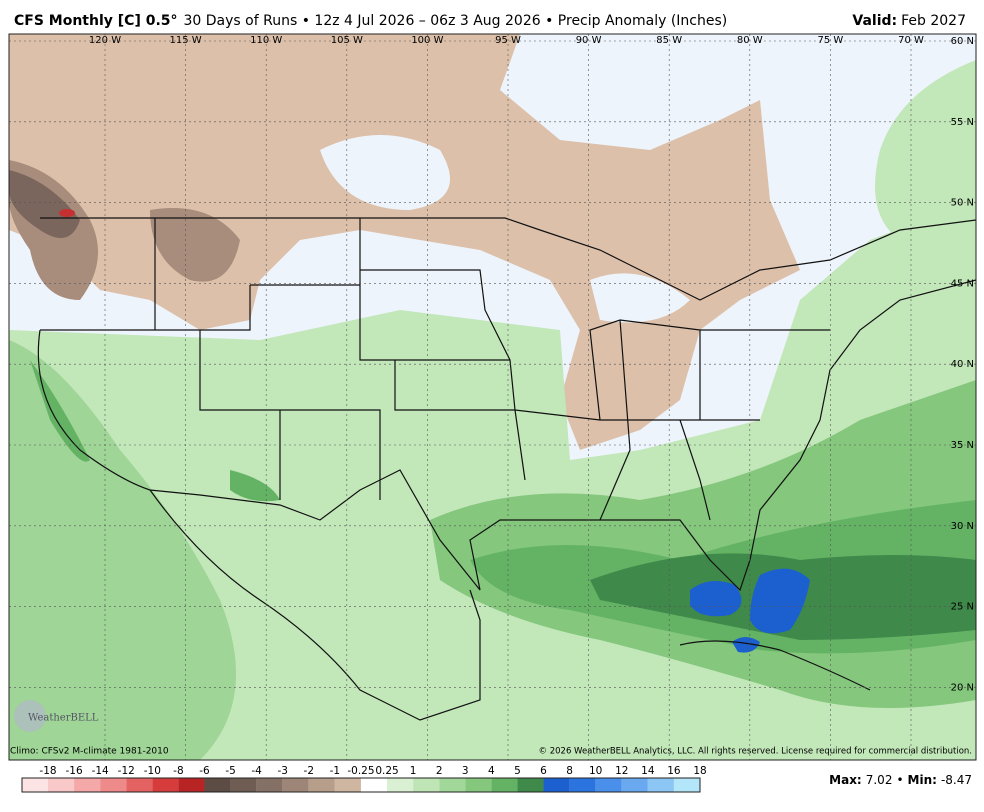 The image size is (984, 812). What do you see at coordinates (900, 780) in the screenshot?
I see `stats: Max: 7.02 • Min: -8.47` at bounding box center [900, 780].